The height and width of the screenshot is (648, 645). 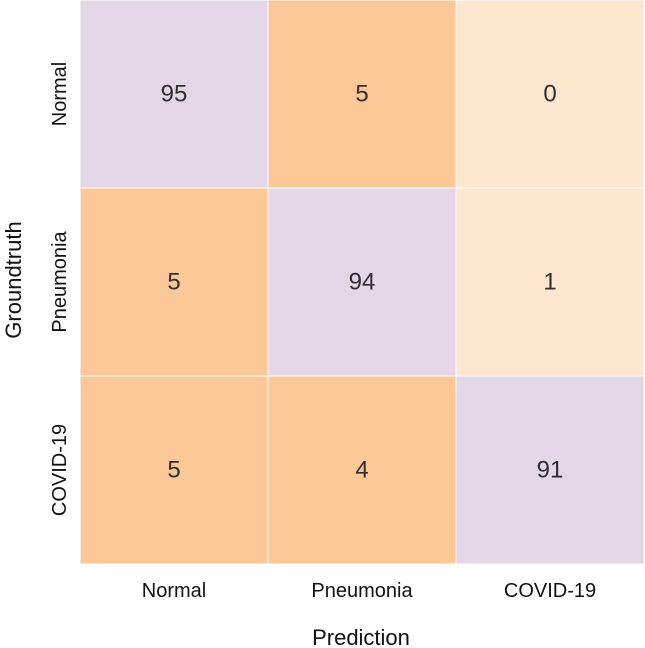 I want to click on x-tick-labels: Normal Pneumonia COVID-19, so click(x=369, y=591).